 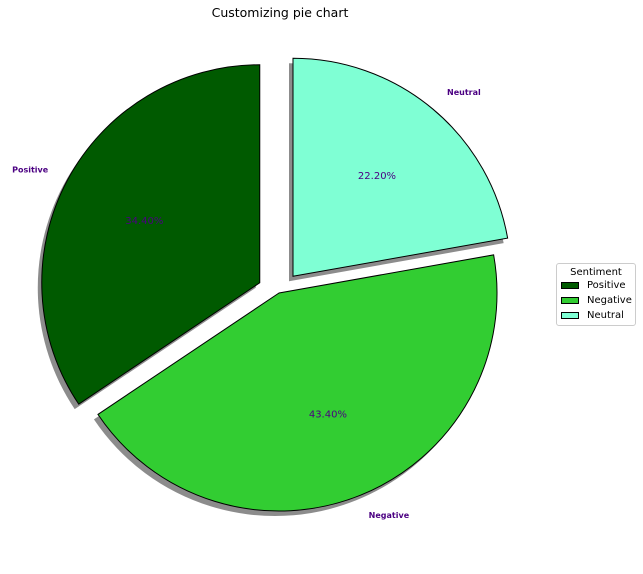 I want to click on chart-title: Customizing pie chart, so click(x=280, y=12).